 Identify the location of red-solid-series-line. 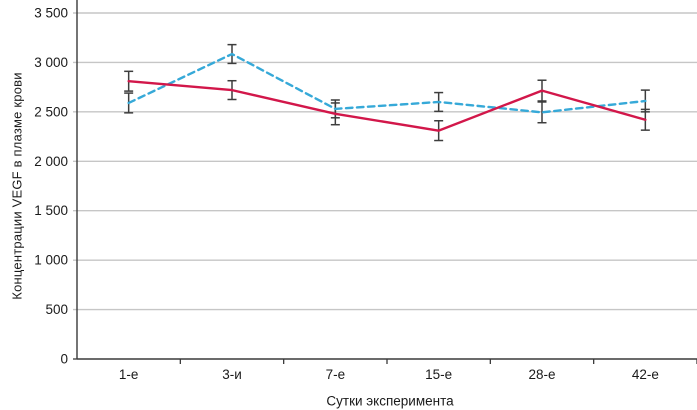
(387, 106).